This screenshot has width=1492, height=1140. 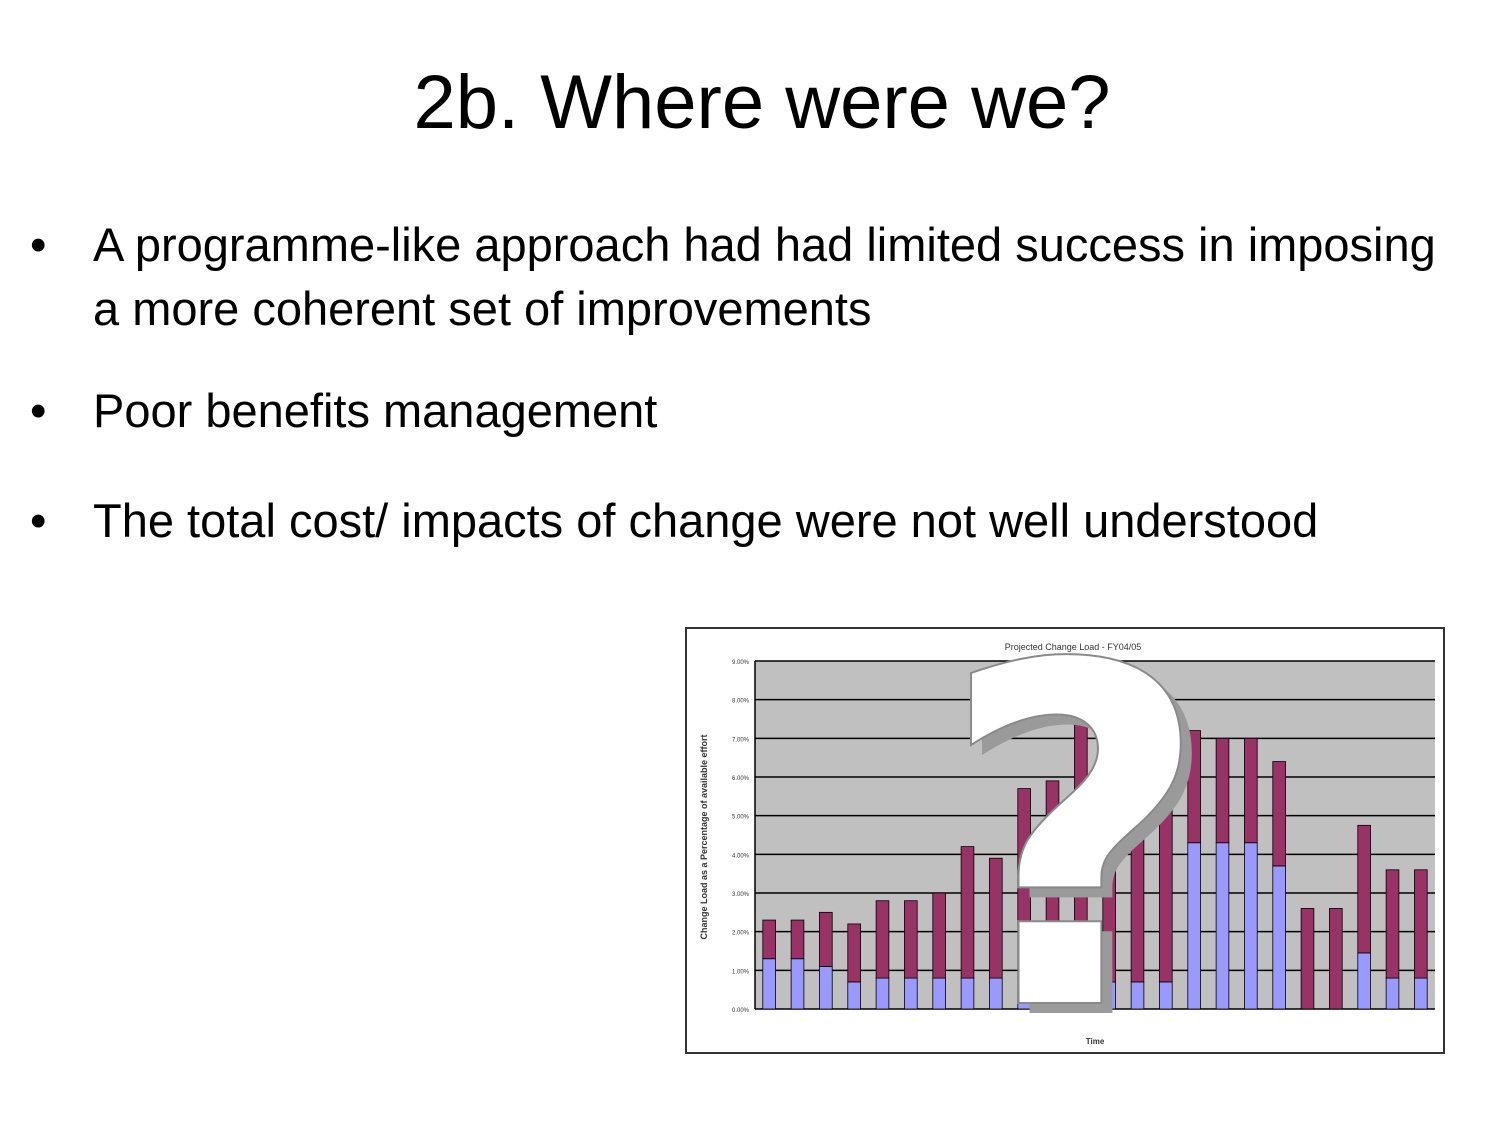 What do you see at coordinates (750, 411) in the screenshot?
I see `bullet-item: • Poor benefits management` at bounding box center [750, 411].